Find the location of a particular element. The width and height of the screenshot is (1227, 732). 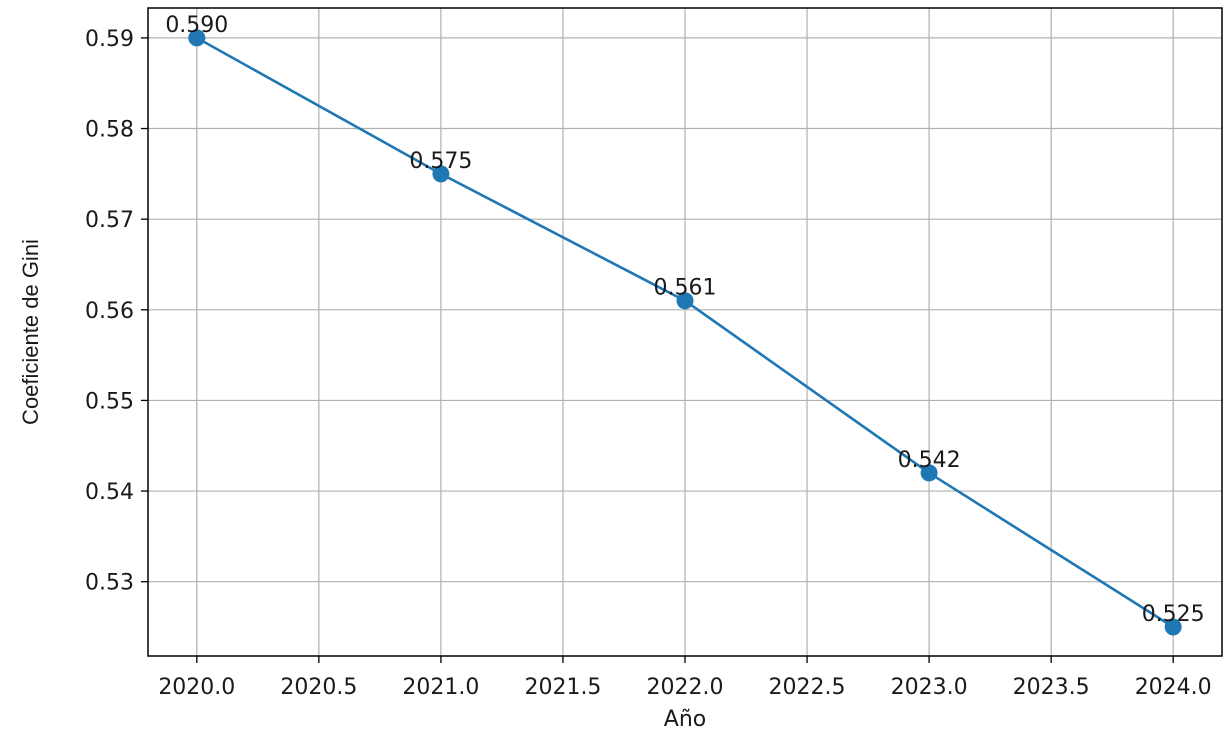

x-tick-label: 2022.0 is located at coordinates (685, 687).